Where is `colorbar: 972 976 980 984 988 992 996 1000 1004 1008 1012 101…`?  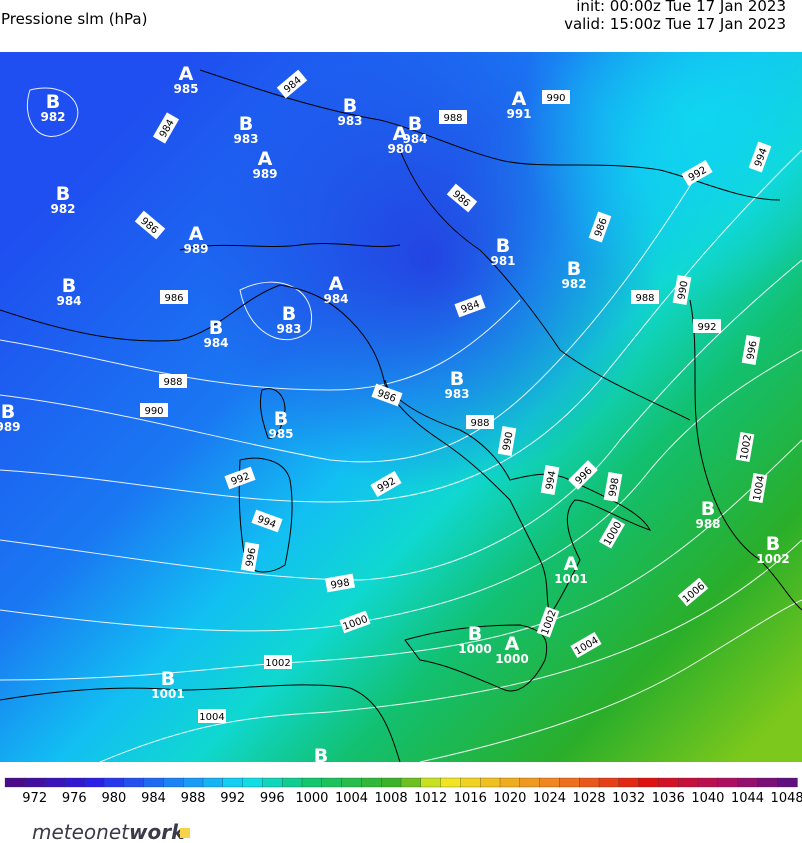
colorbar: 972 976 980 984 988 992 996 1000 1004 1008 1012 101… is located at coordinates (403, 791).